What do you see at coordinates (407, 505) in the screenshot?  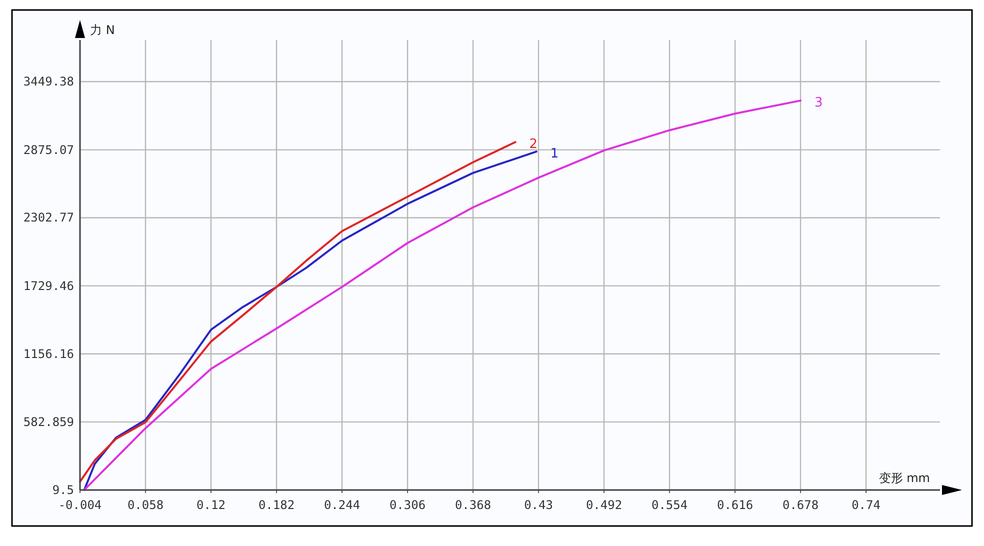 I see `x-tick-label: 0.306` at bounding box center [407, 505].